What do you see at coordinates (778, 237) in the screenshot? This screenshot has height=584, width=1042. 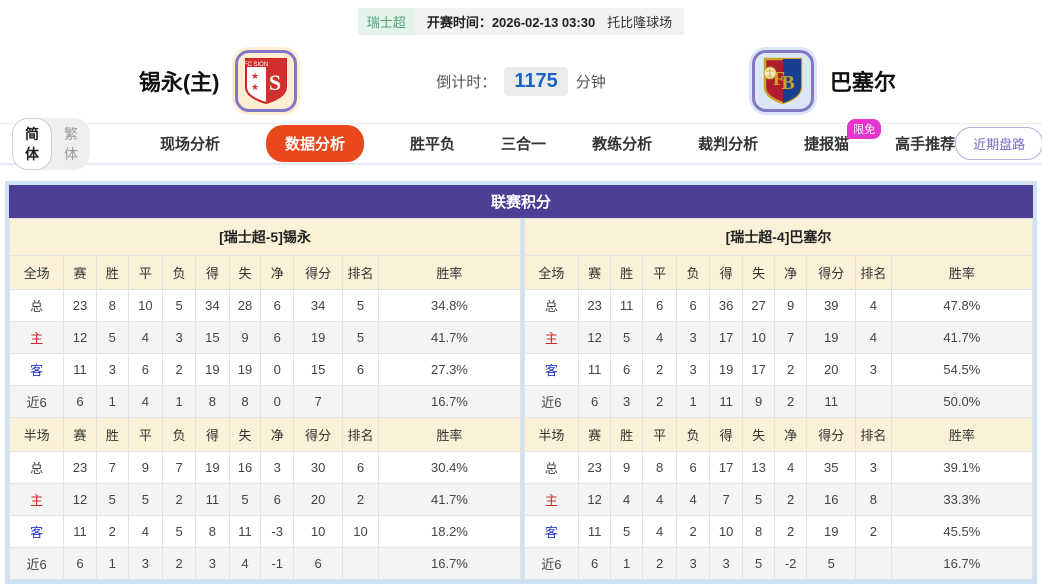 I see `away-table-title: [瑞士超-4]巴塞尔` at bounding box center [778, 237].